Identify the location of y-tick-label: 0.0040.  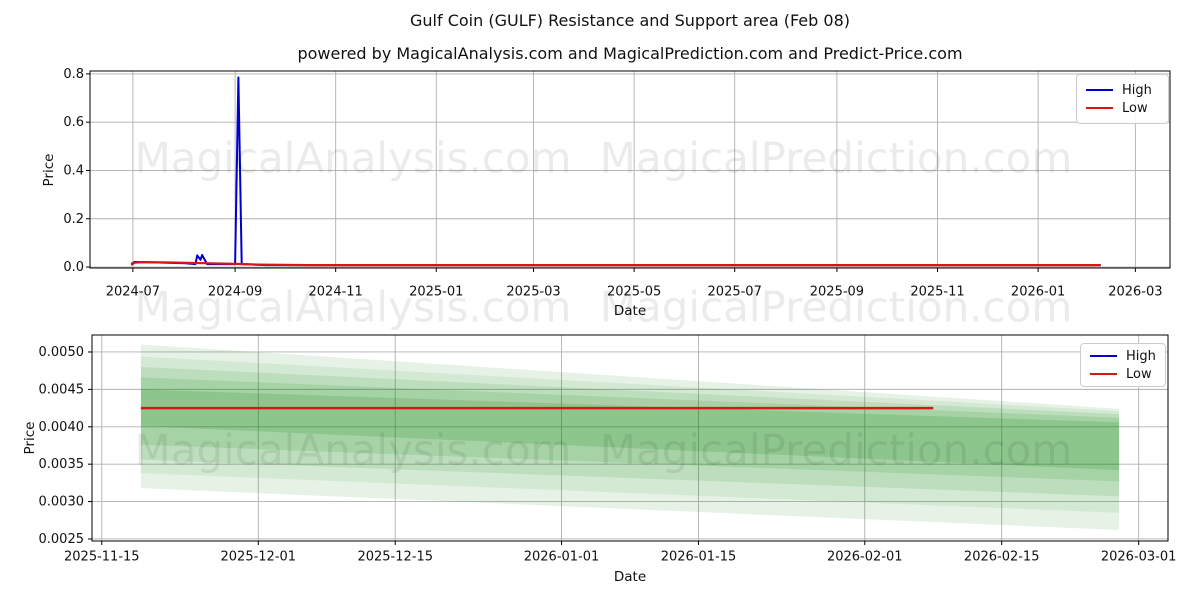
(62, 427).